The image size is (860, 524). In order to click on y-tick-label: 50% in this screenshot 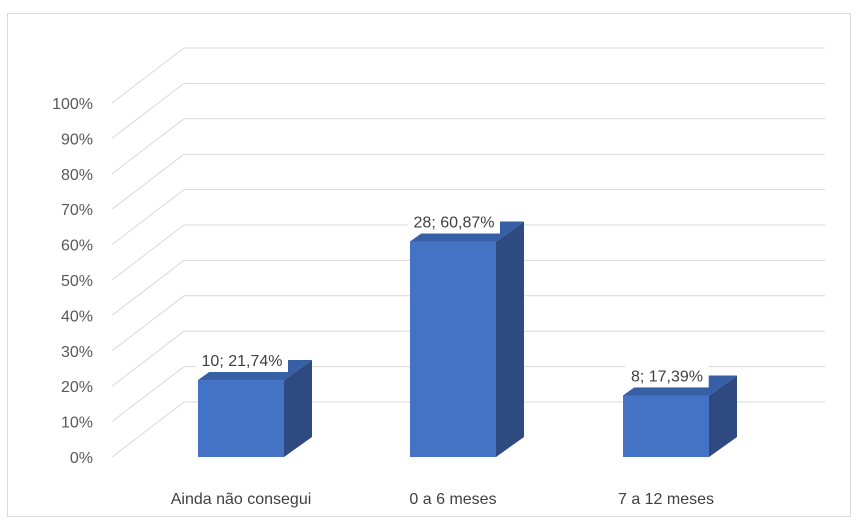, I will do `click(77, 281)`.